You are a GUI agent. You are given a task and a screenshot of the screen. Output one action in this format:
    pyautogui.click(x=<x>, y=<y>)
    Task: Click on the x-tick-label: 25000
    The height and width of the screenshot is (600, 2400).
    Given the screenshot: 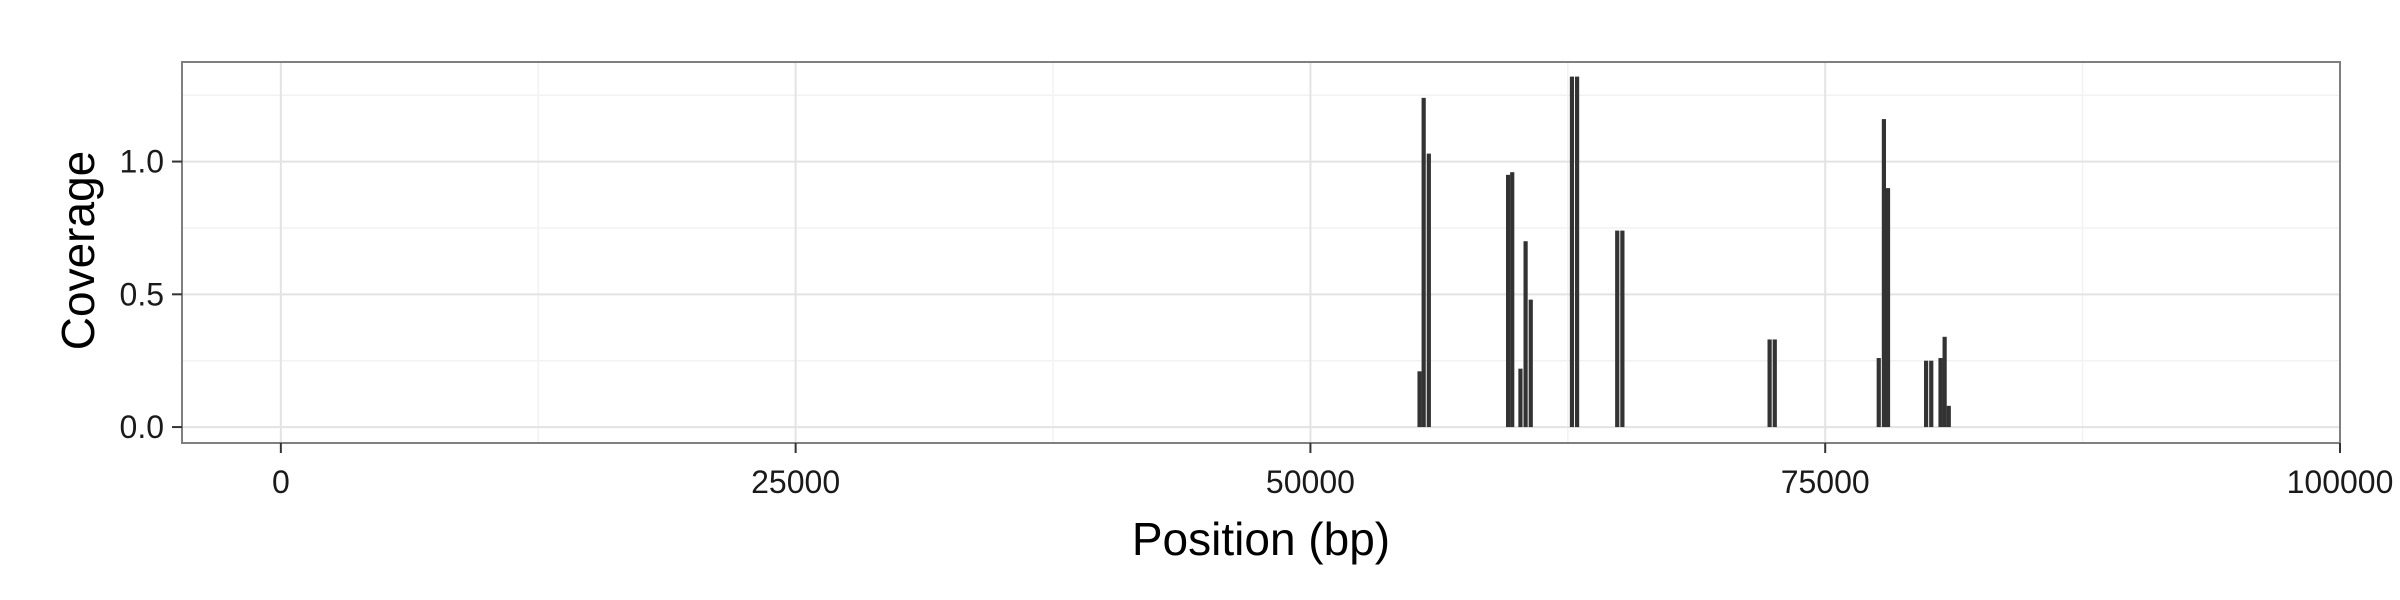 What is the action you would take?
    pyautogui.click(x=795, y=482)
    